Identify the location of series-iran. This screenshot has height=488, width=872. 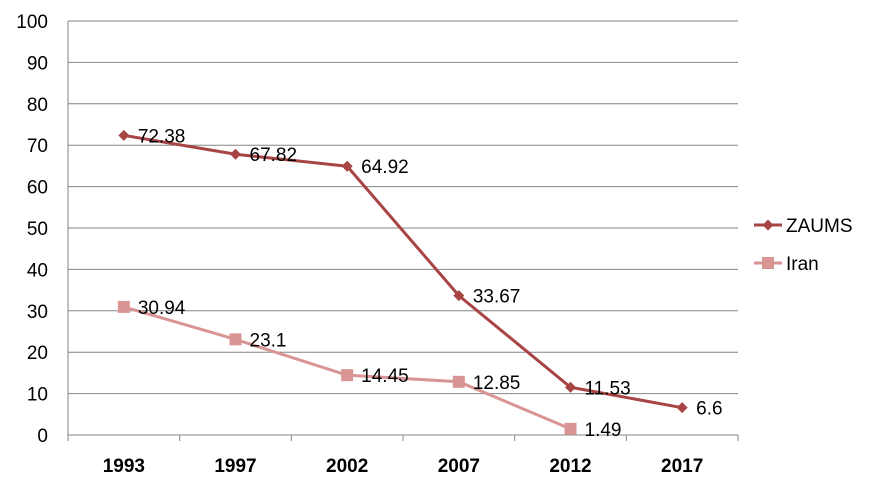
(347, 367).